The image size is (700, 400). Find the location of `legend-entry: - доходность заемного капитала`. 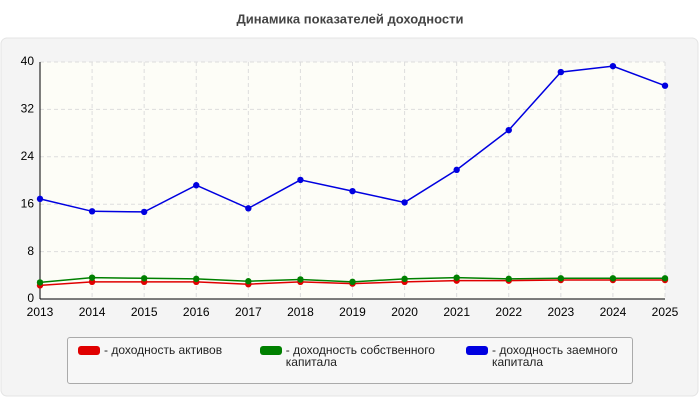

legend-entry: - доходность заемного капитала is located at coordinates (546, 360).